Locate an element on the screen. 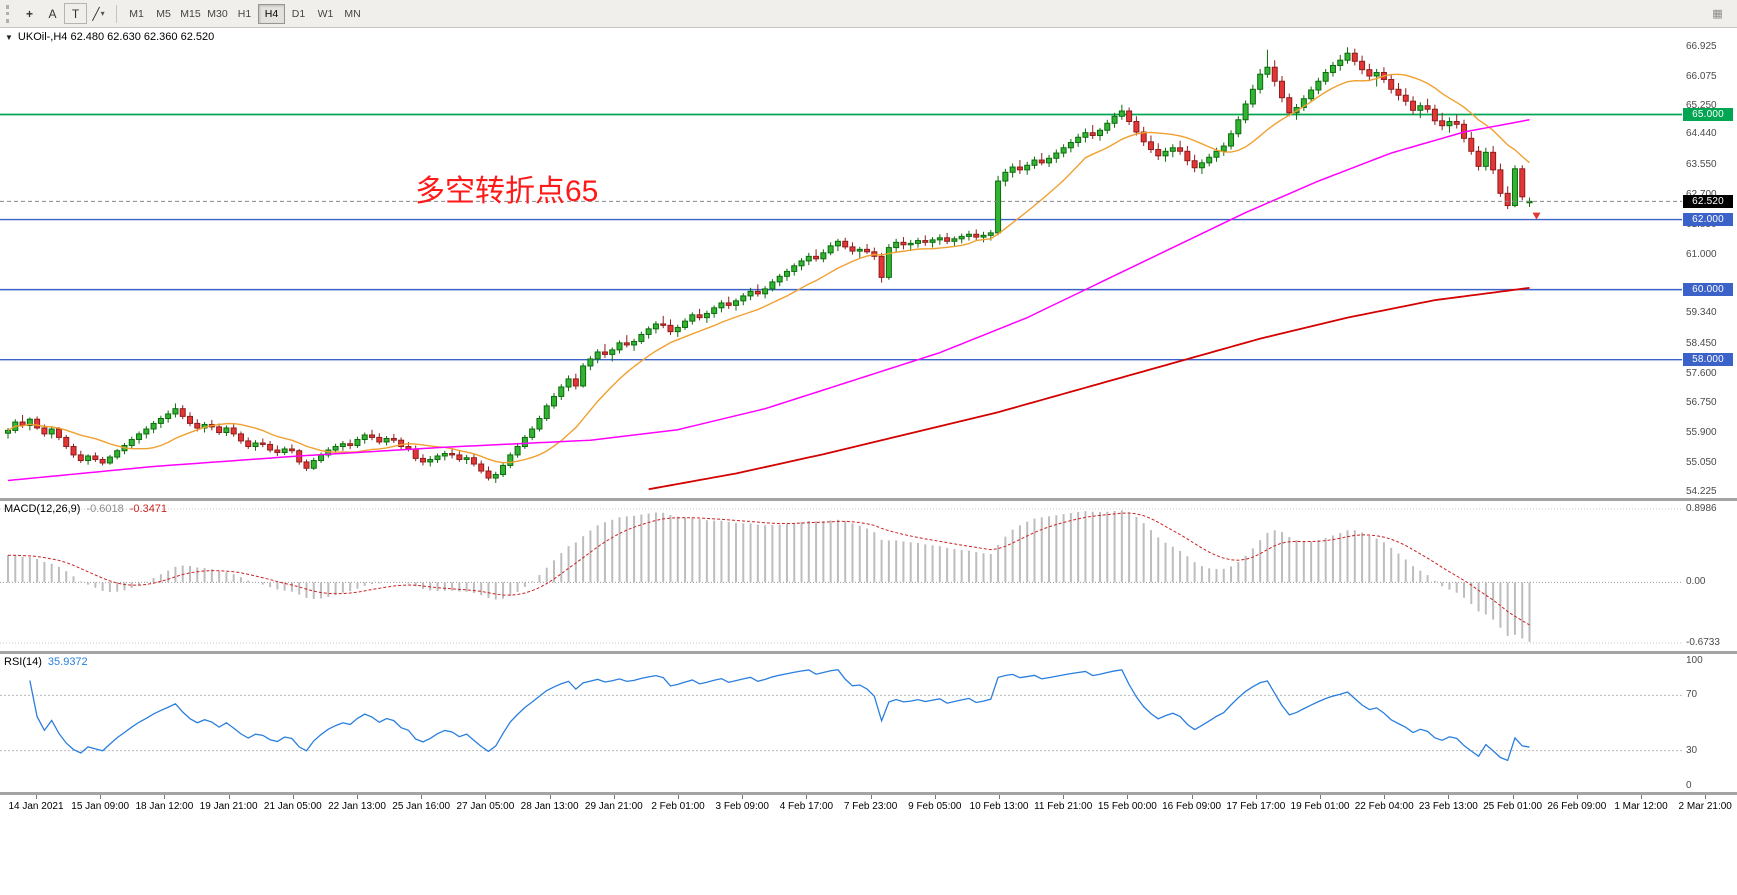 Image resolution: width=1737 pixels, height=895 pixels. price-axis-label: 66.075 is located at coordinates (1701, 76).